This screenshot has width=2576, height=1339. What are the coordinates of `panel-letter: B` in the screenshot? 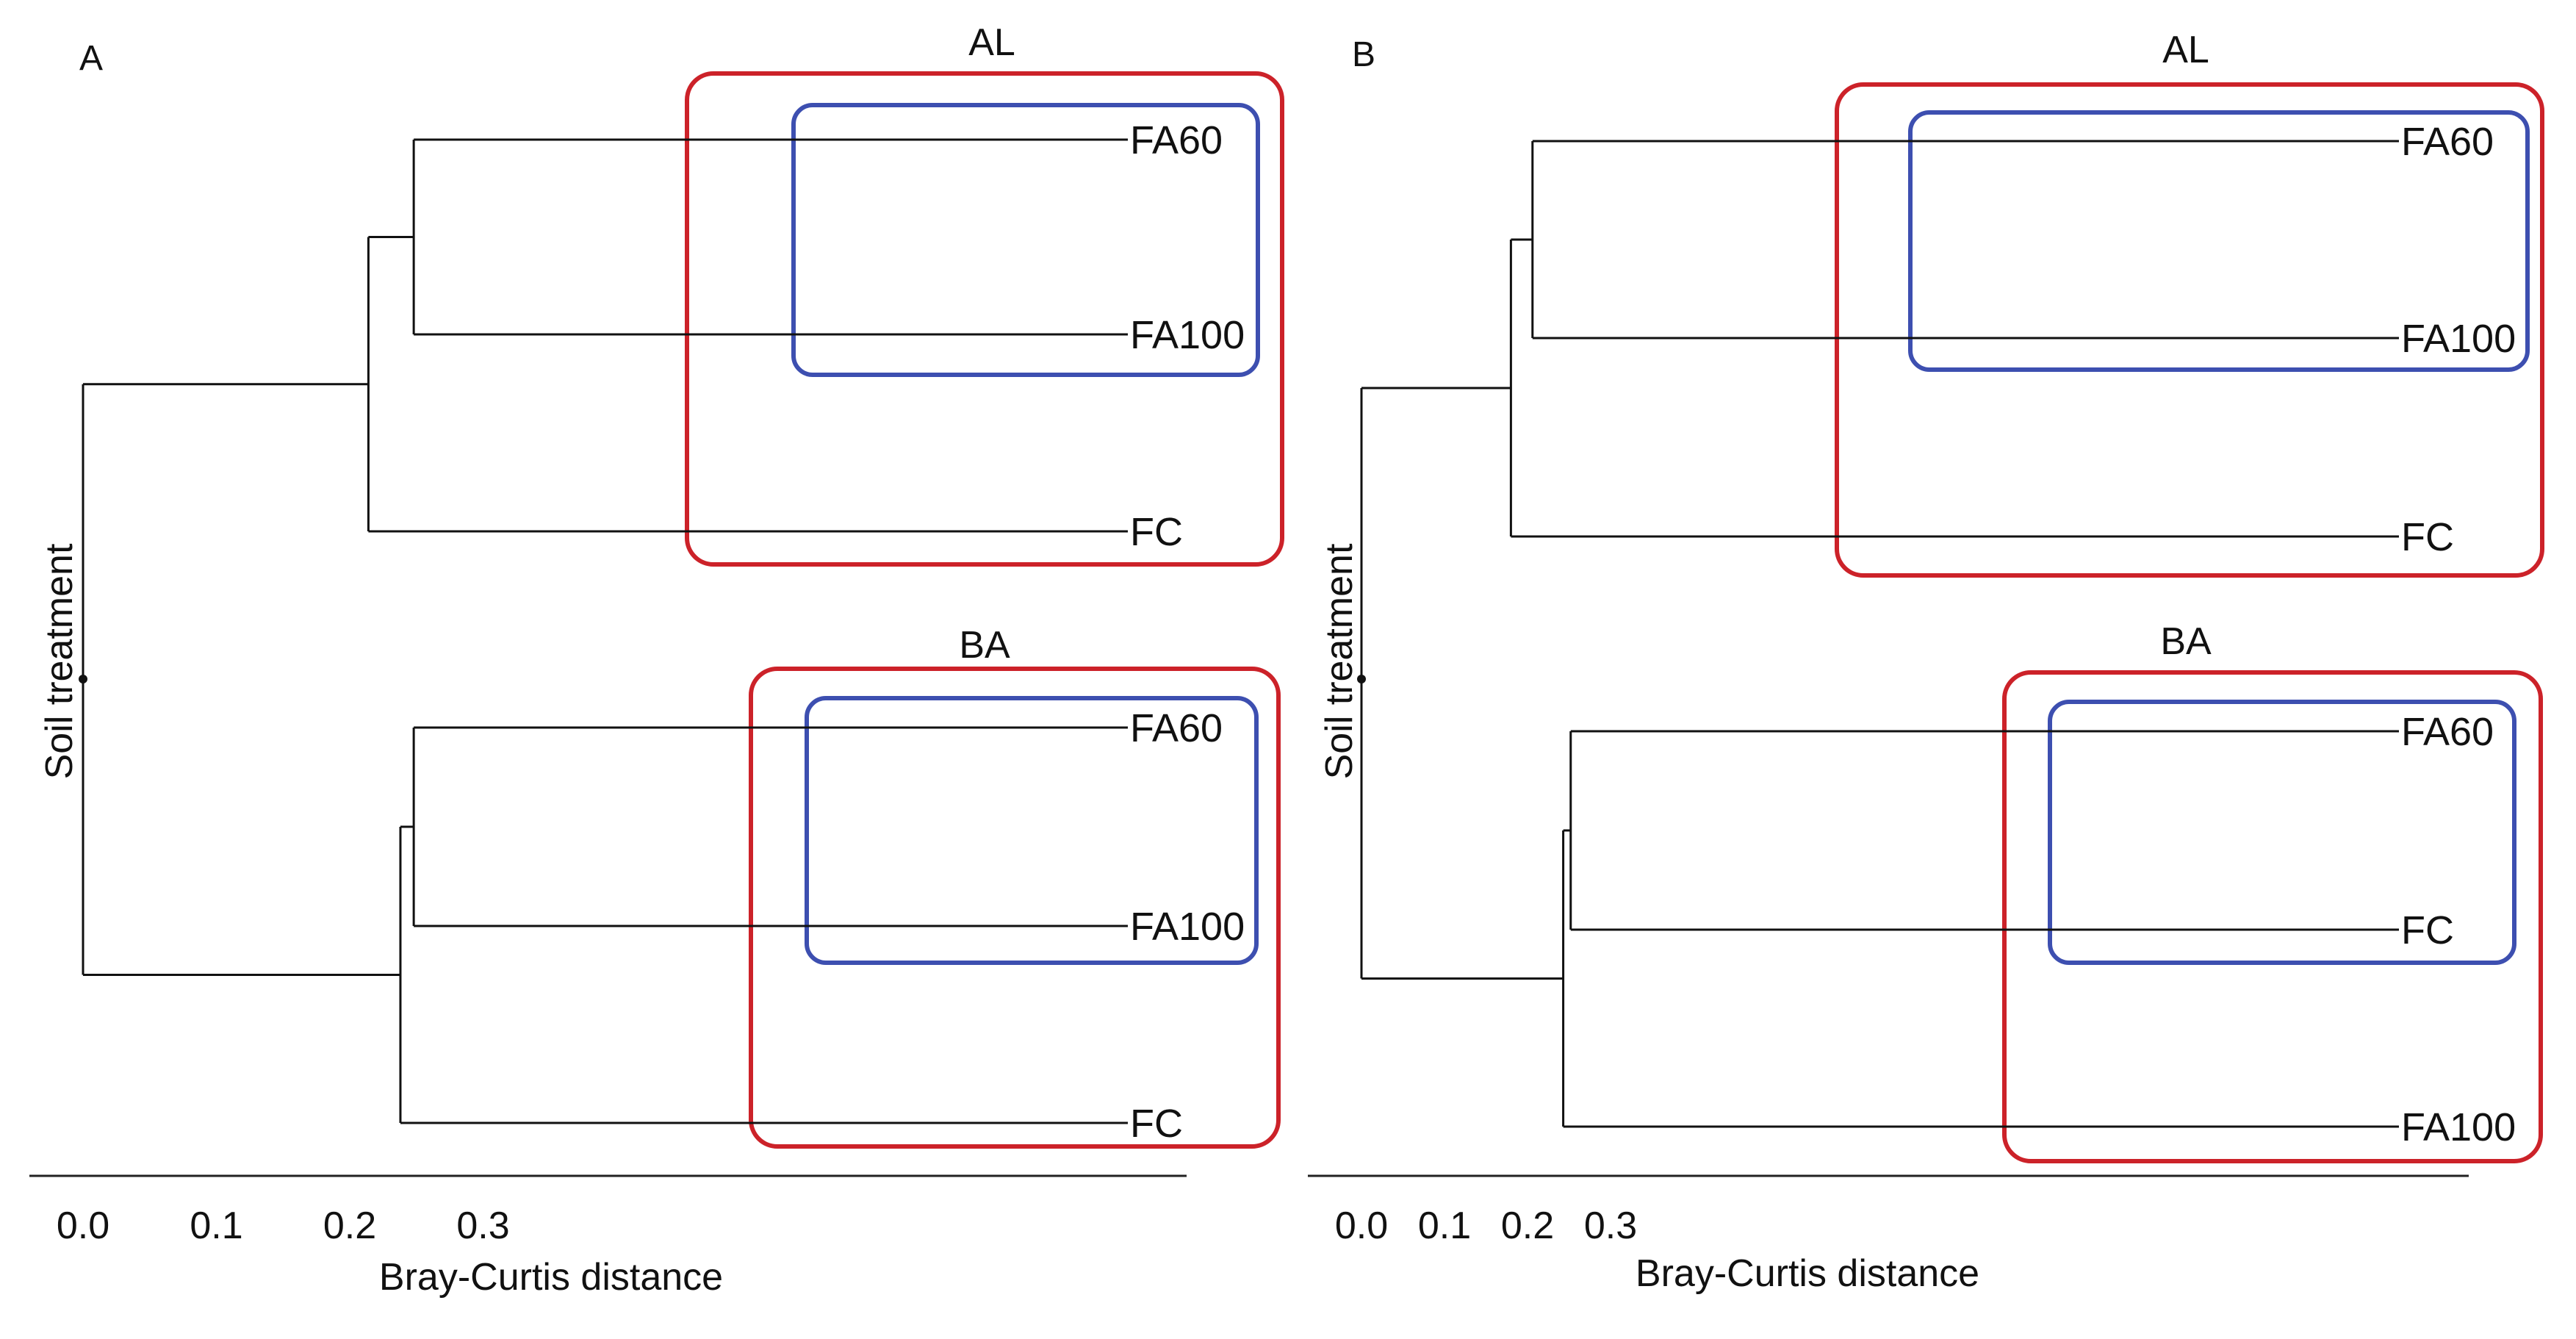 It's located at (1363, 54).